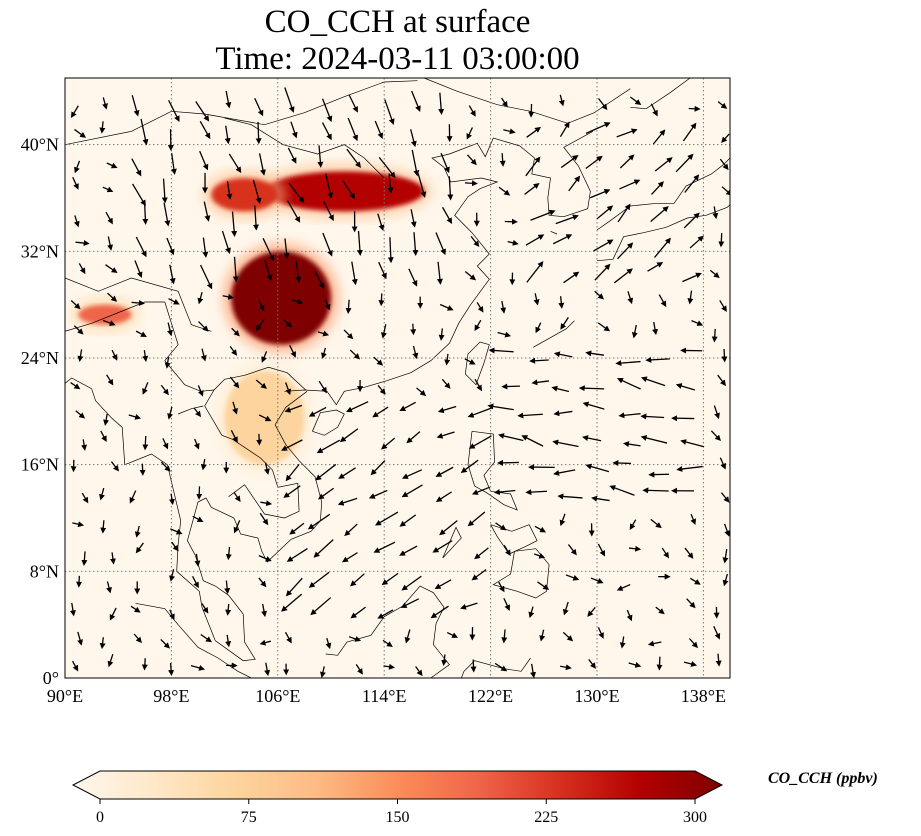 The width and height of the screenshot is (921, 836). I want to click on colorbar-tick-label: 225, so click(546, 817).